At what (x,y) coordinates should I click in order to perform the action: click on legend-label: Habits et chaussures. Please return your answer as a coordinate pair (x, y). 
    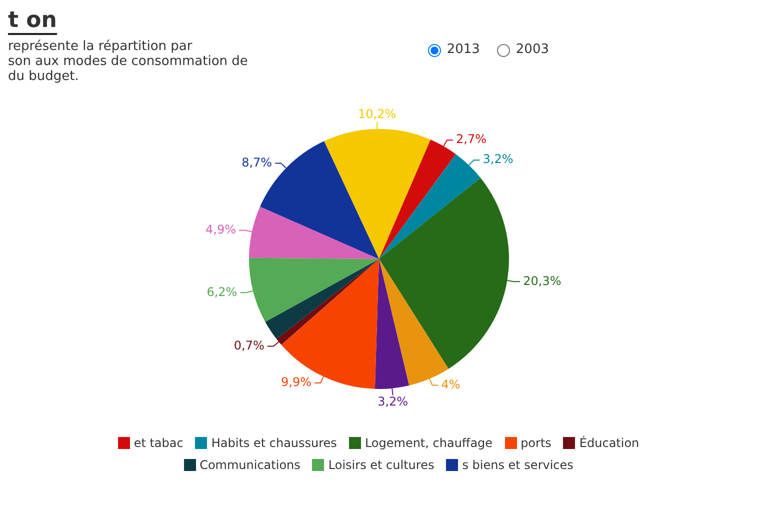
    Looking at the image, I should click on (274, 443).